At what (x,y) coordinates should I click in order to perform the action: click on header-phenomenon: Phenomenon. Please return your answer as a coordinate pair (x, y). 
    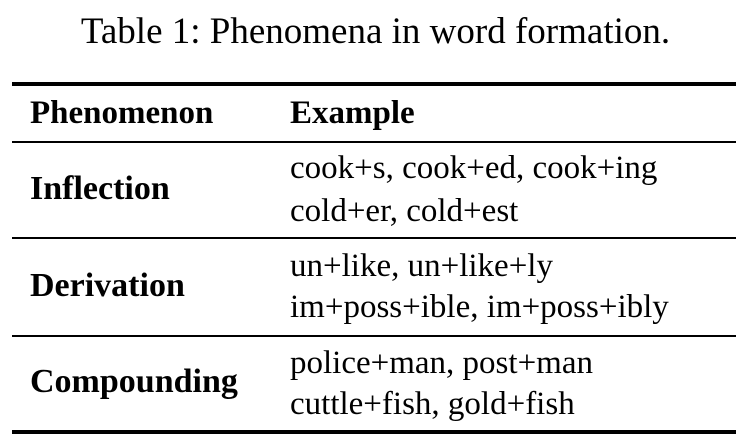
    Looking at the image, I should click on (122, 113).